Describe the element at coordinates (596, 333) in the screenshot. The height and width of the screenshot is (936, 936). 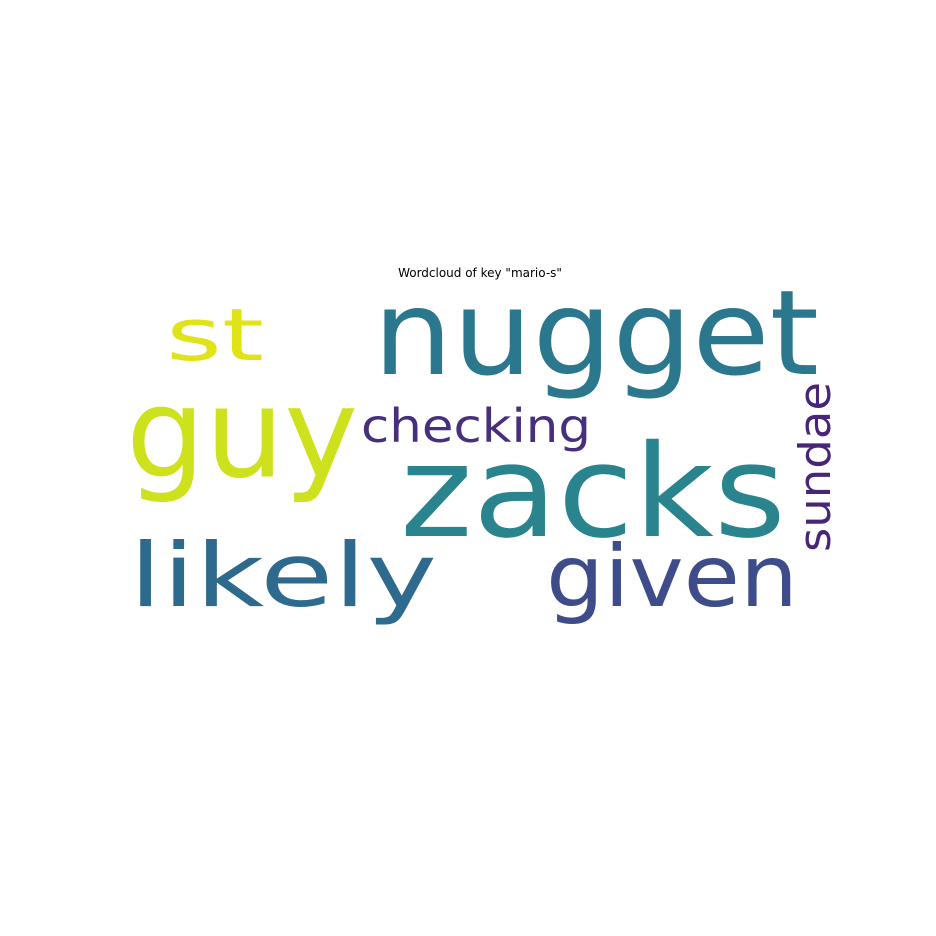
I see `word-nugget: nugget` at that location.